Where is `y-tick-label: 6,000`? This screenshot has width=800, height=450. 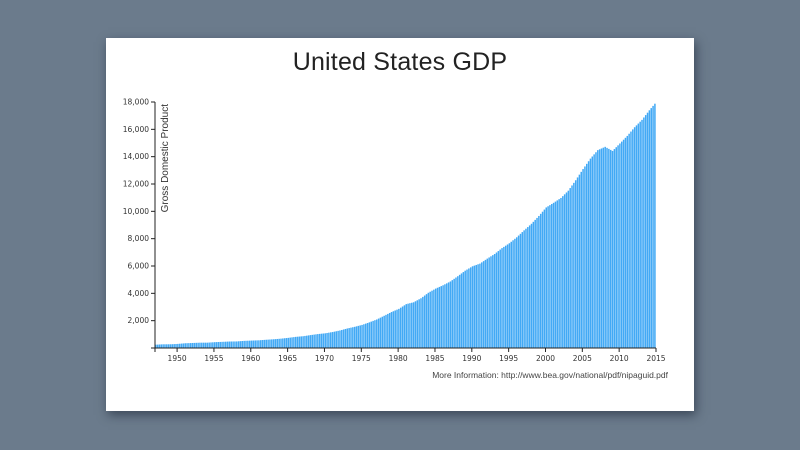
y-tick-label: 6,000 is located at coordinates (139, 266).